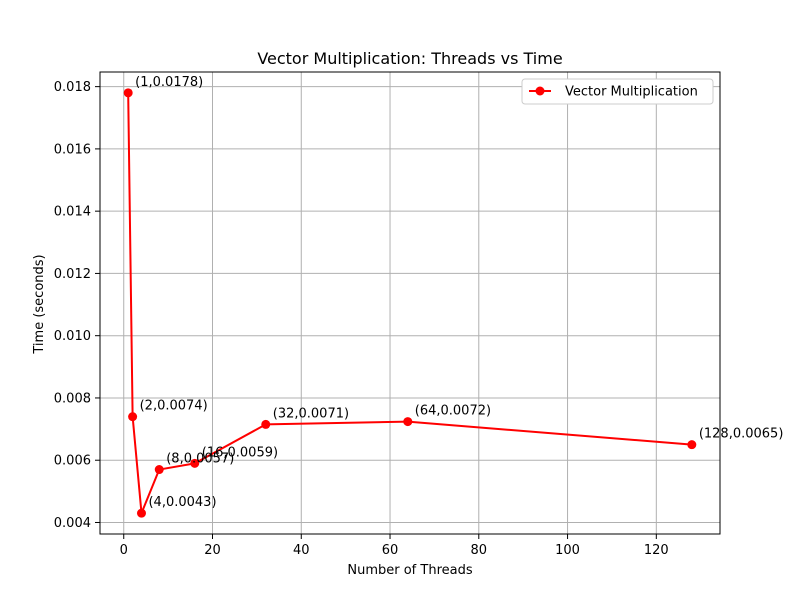 This screenshot has width=800, height=600. What do you see at coordinates (72, 149) in the screenshot?
I see `y-tick-label: 0.016` at bounding box center [72, 149].